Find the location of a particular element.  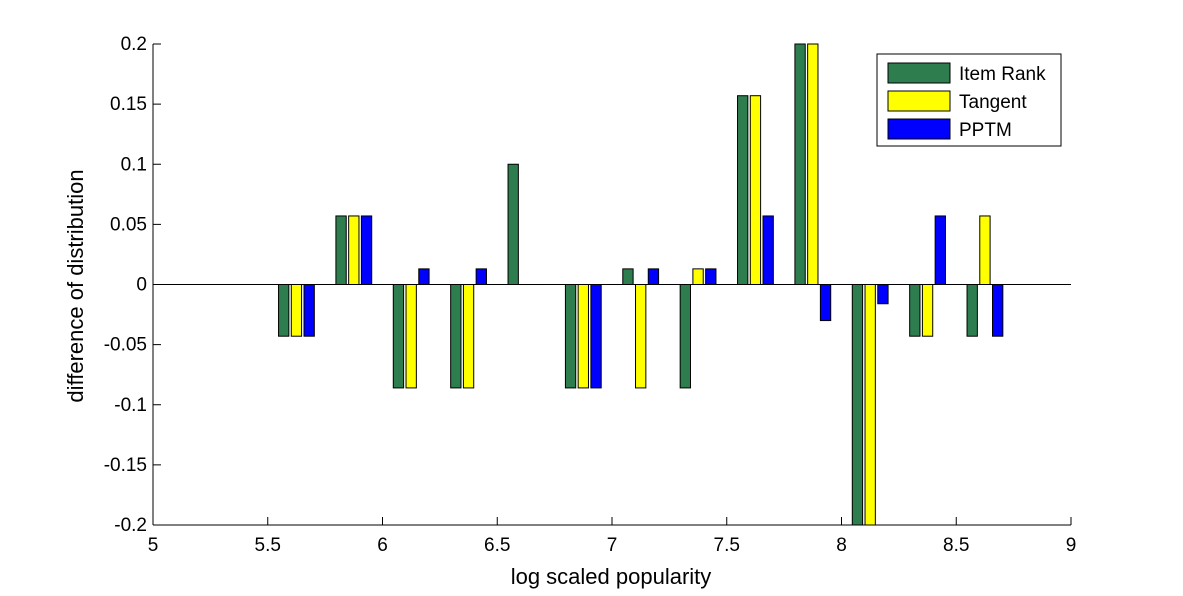

x-tick-label-7: 8.5 is located at coordinates (956, 545).